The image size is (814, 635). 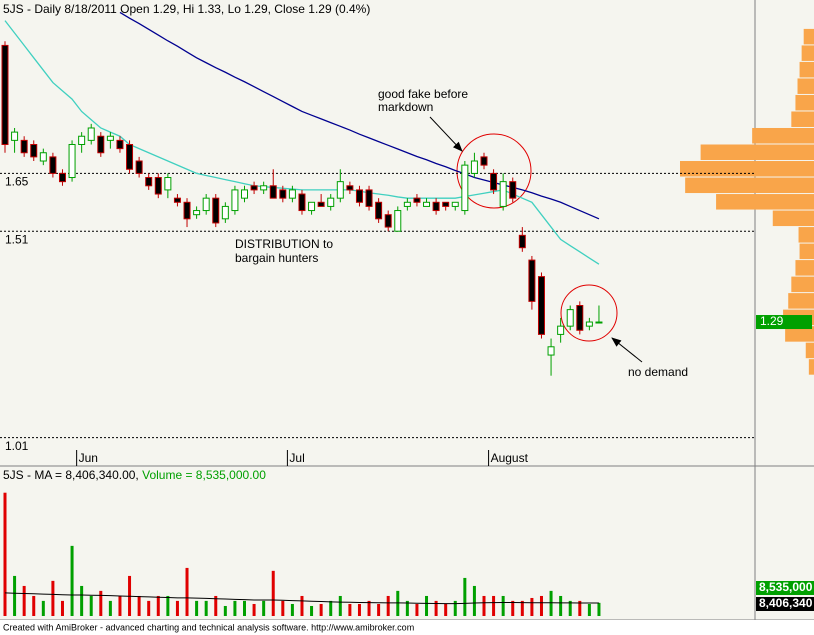 I want to click on annotation: no demand, so click(x=658, y=372).